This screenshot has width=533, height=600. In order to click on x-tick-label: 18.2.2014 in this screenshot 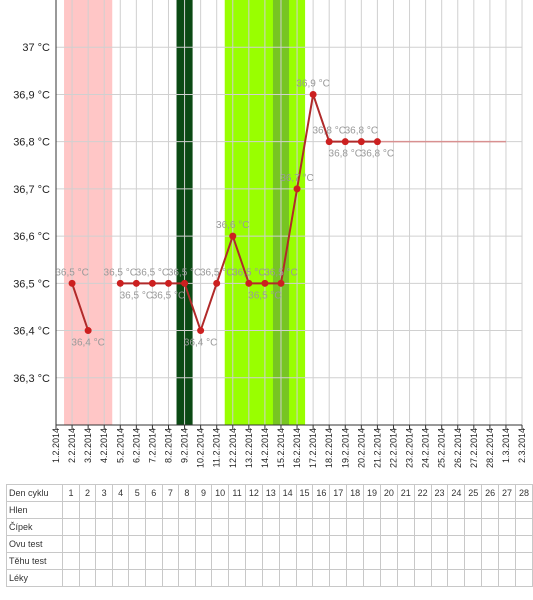, I will do `click(329, 448)`.